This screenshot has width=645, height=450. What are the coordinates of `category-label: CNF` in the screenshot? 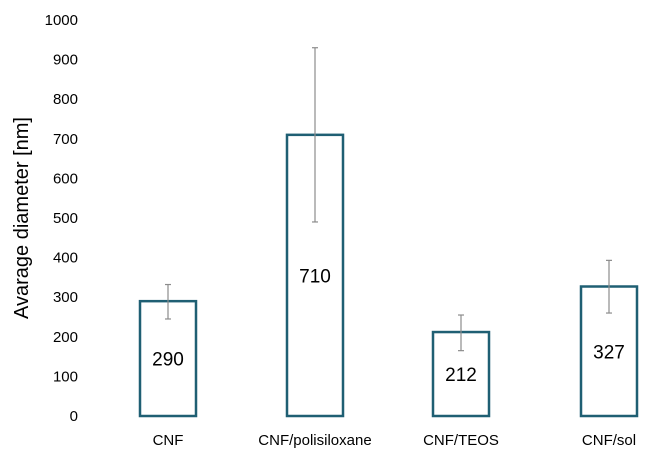 It's located at (168, 440).